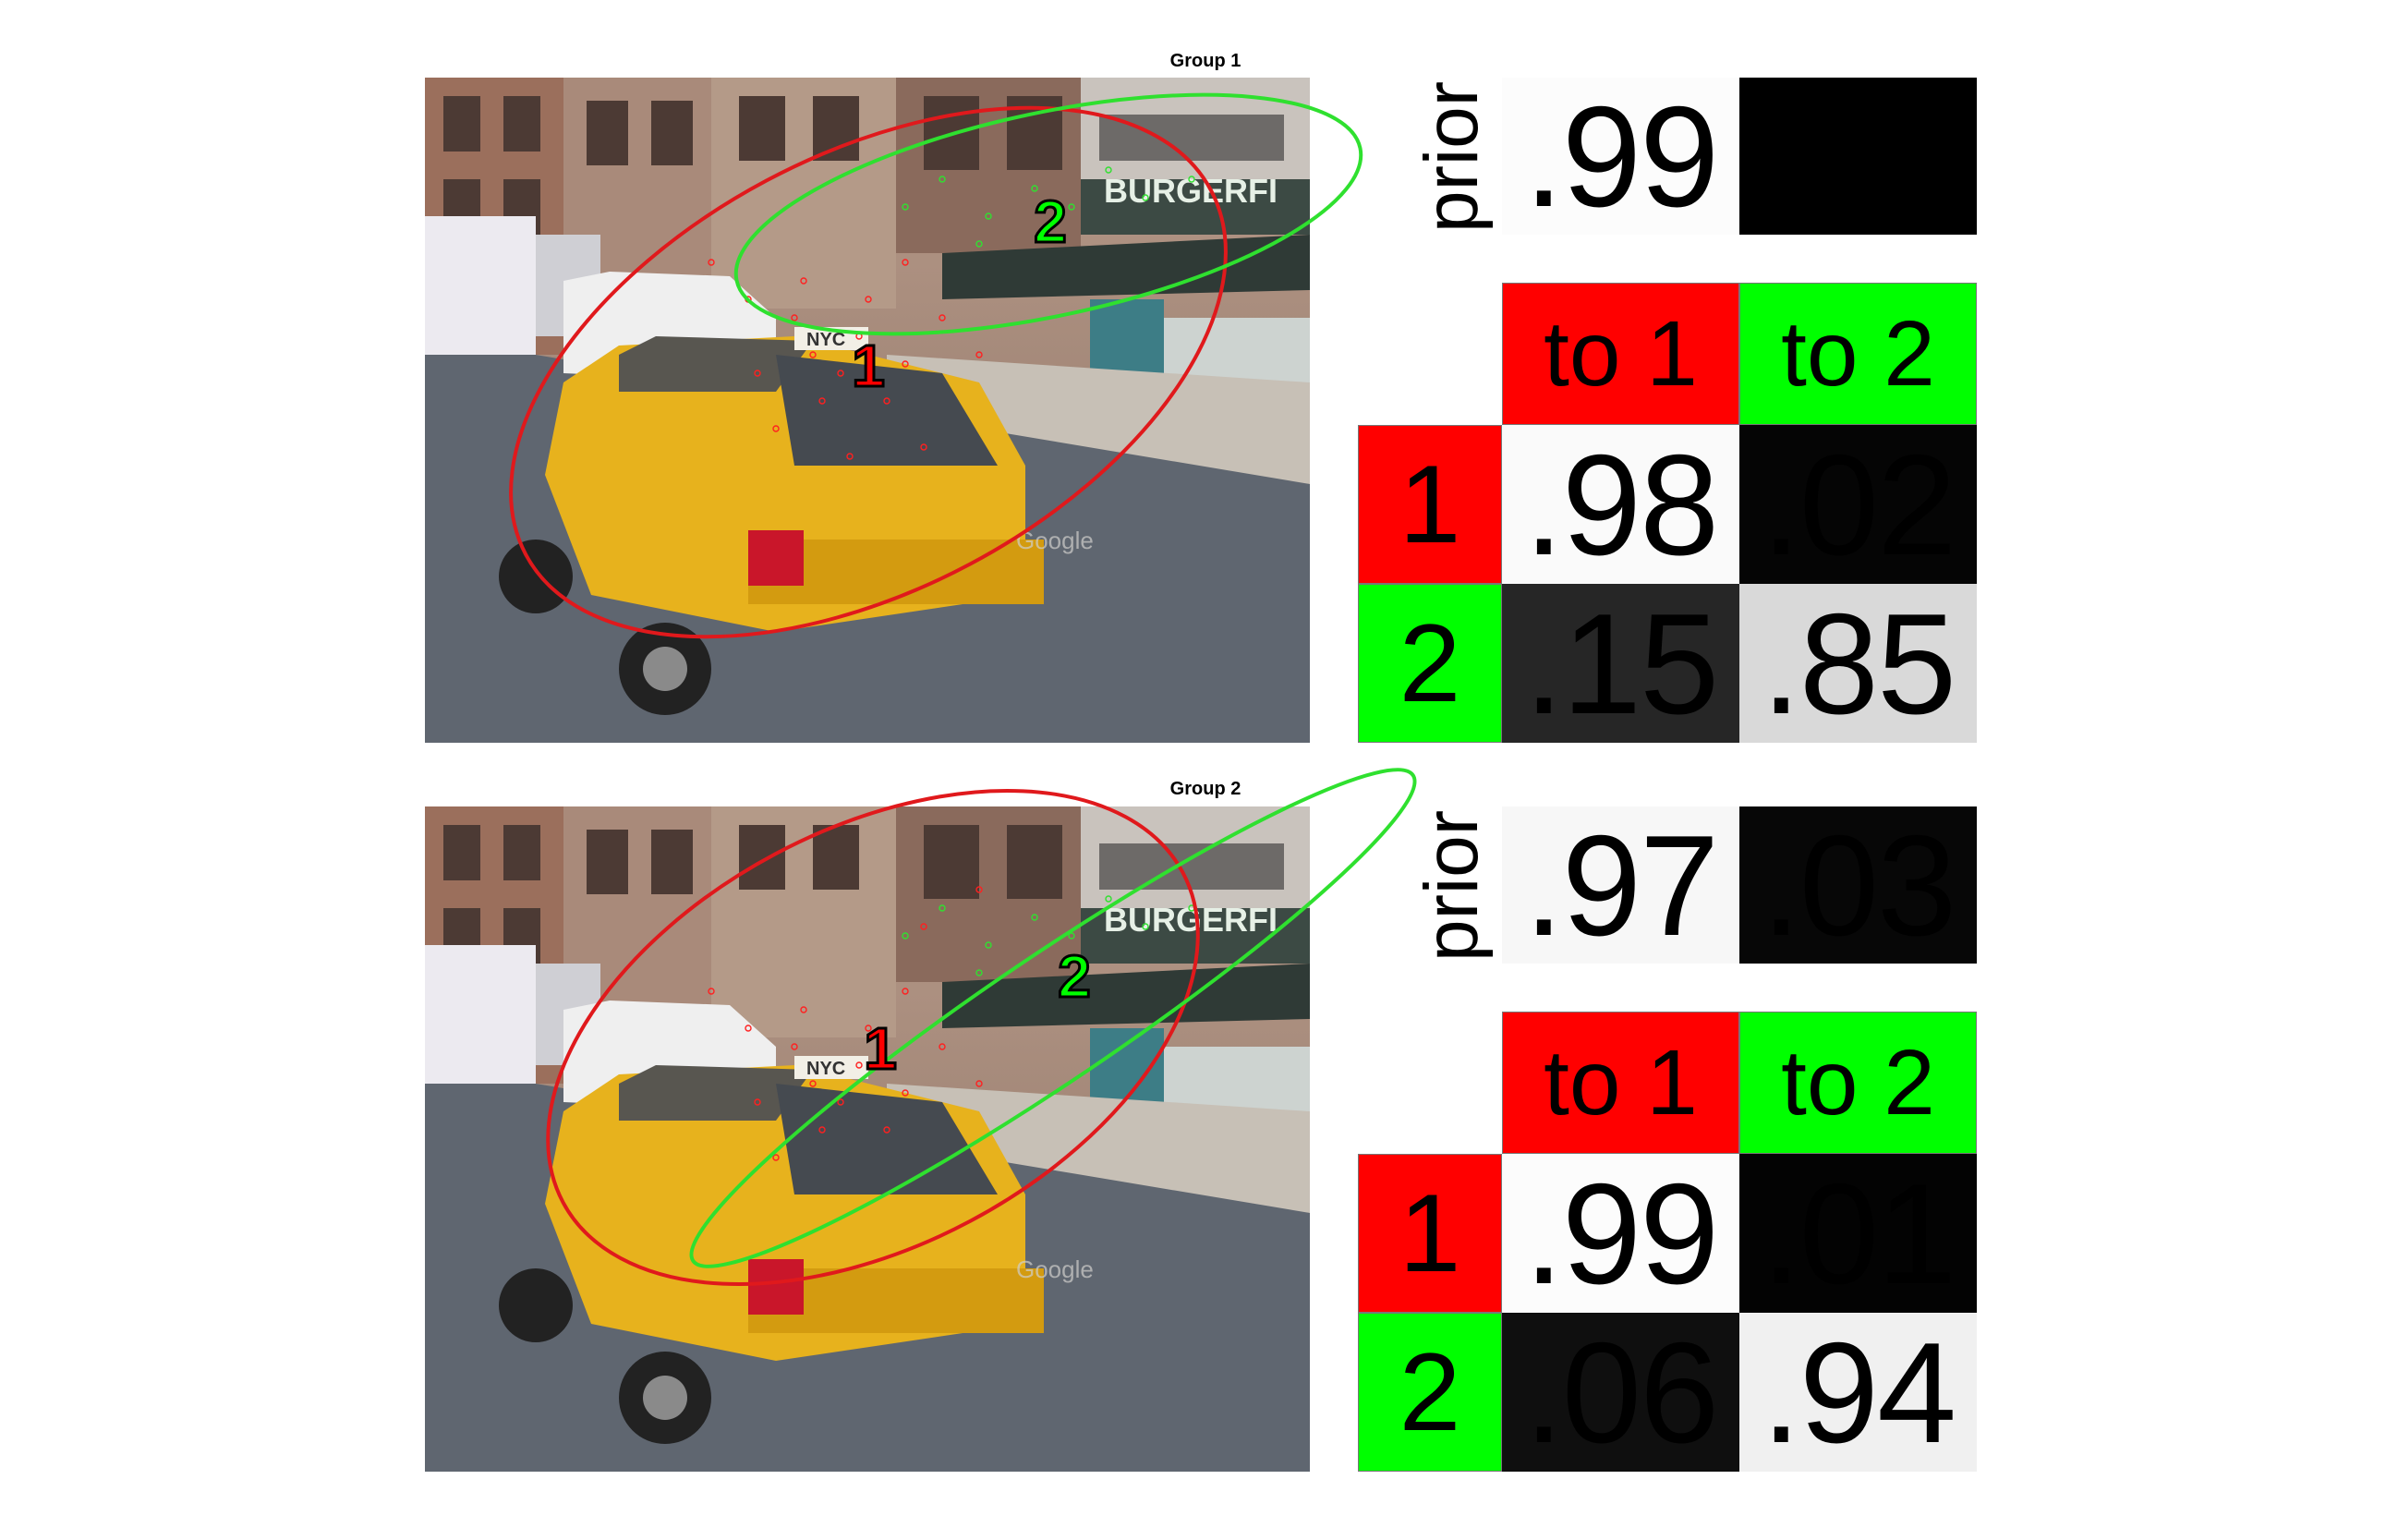 The height and width of the screenshot is (1540, 2386). What do you see at coordinates (1620, 505) in the screenshot?
I see `matrix-cell-1-1: .98` at bounding box center [1620, 505].